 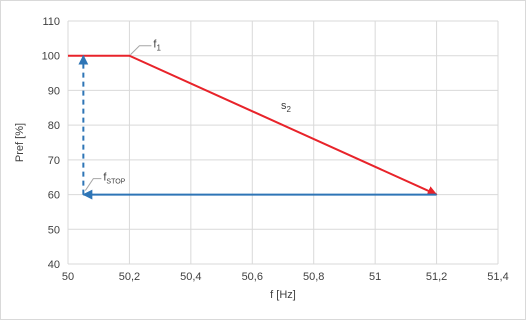 What do you see at coordinates (93, 184) in the screenshot?
I see `fstop-leader-line` at bounding box center [93, 184].